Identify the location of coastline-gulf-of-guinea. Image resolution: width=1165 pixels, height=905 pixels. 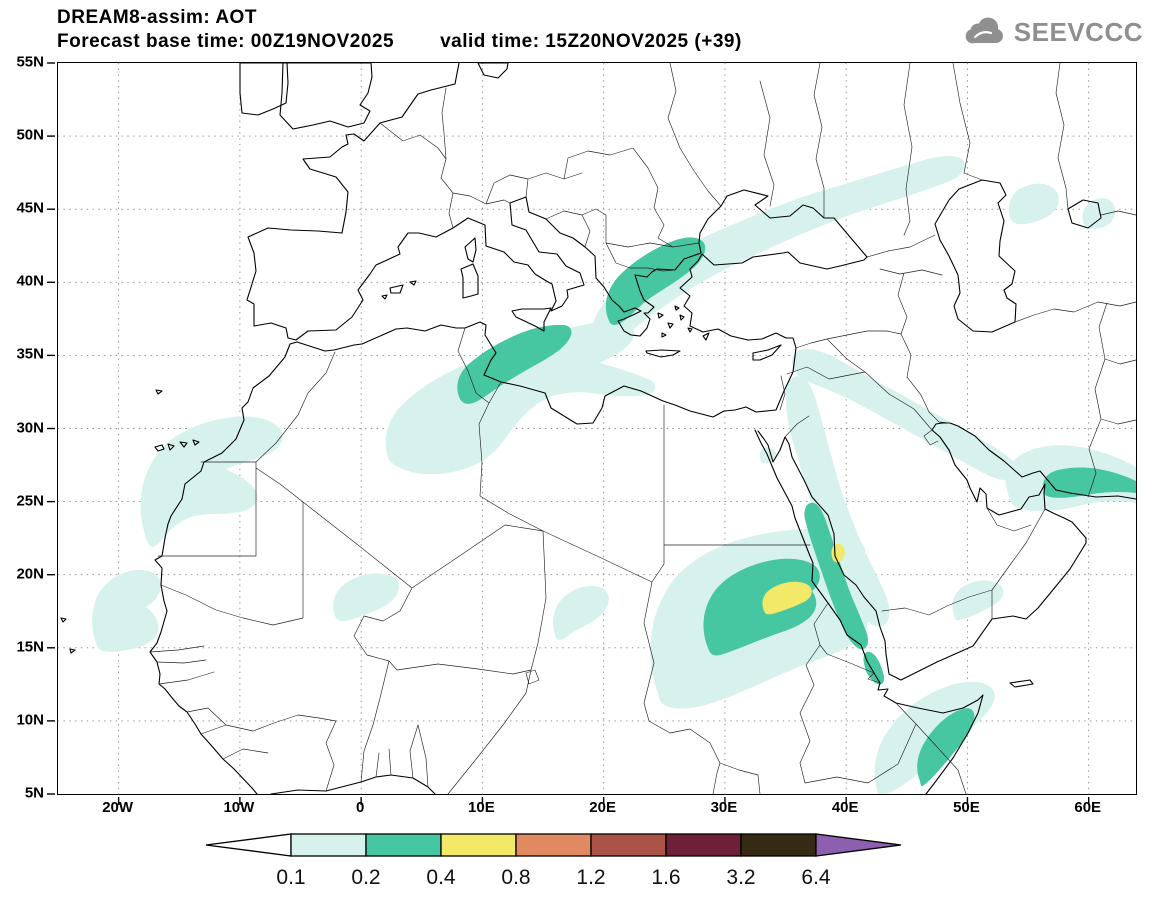
(353, 784).